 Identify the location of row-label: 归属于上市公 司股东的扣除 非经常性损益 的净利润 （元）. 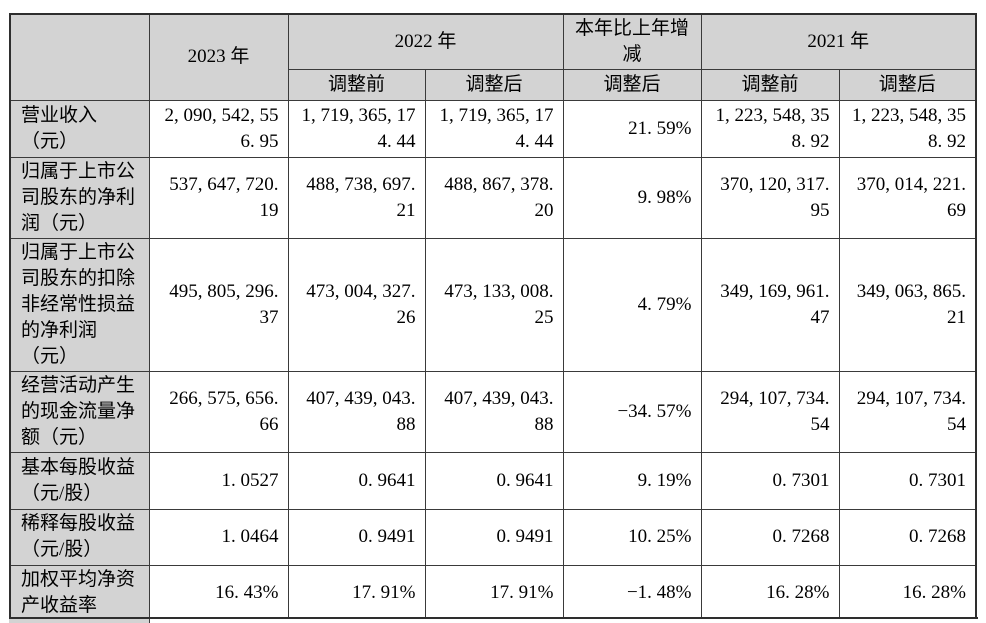
(79, 304).